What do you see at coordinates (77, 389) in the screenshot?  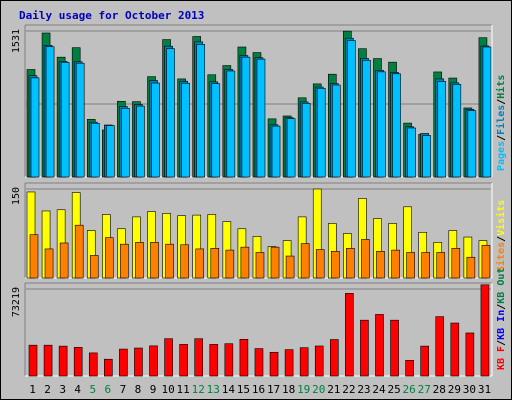 I see `x-tick-label: 4` at bounding box center [77, 389].